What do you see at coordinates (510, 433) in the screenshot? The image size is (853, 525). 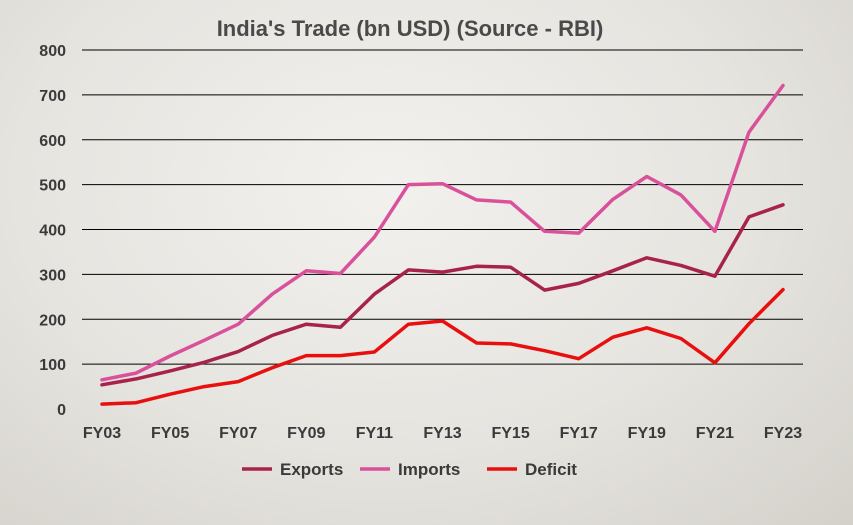 I see `x-tick-label: FY15` at bounding box center [510, 433].